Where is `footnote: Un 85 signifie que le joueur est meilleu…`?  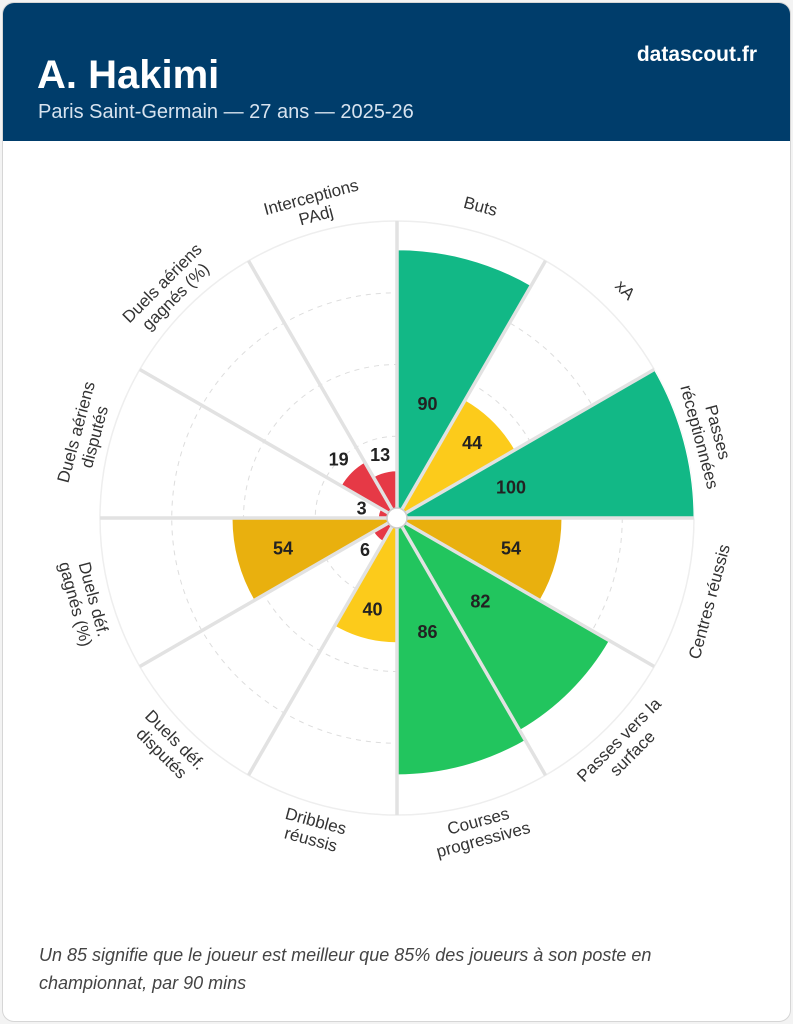
footnote: Un 85 signifie que le joueur est meilleu… is located at coordinates (345, 969).